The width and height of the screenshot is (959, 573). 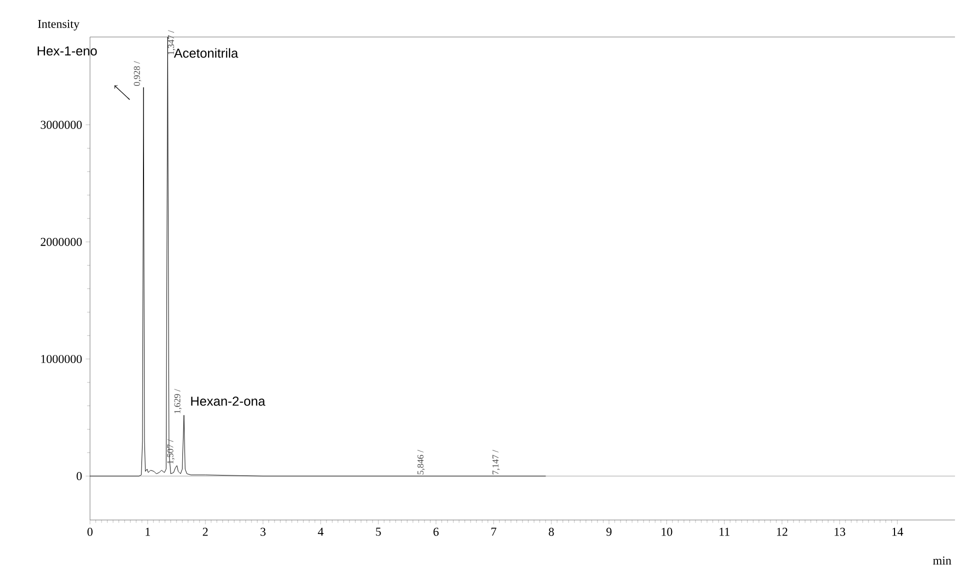 I want to click on x-tick-label: 8, so click(x=551, y=532).